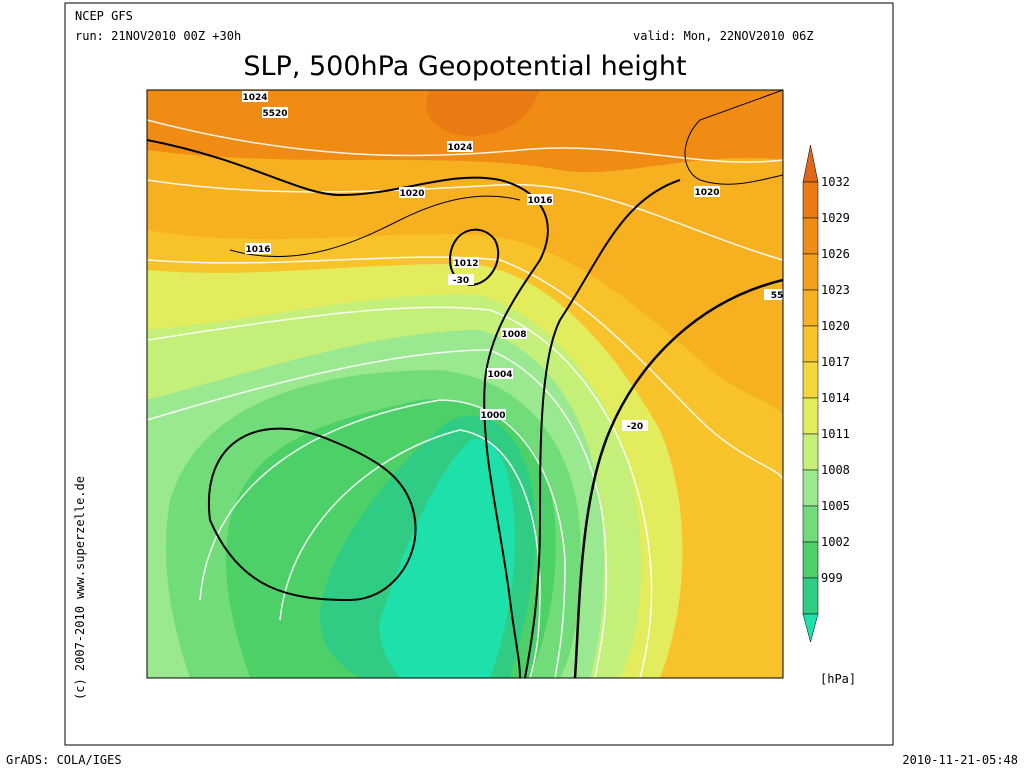  I want to click on colorbar-label: 1014, so click(835, 398).